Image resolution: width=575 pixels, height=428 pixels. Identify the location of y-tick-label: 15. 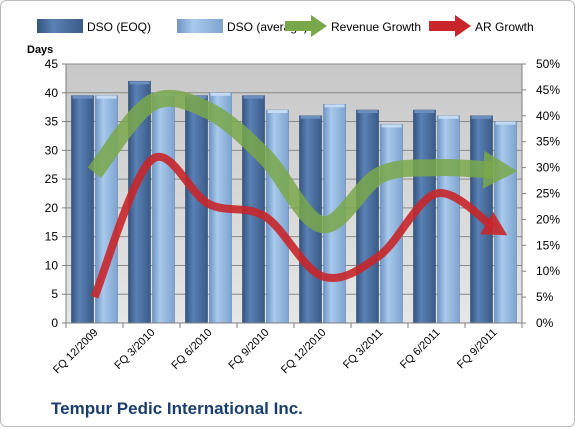
(52, 237).